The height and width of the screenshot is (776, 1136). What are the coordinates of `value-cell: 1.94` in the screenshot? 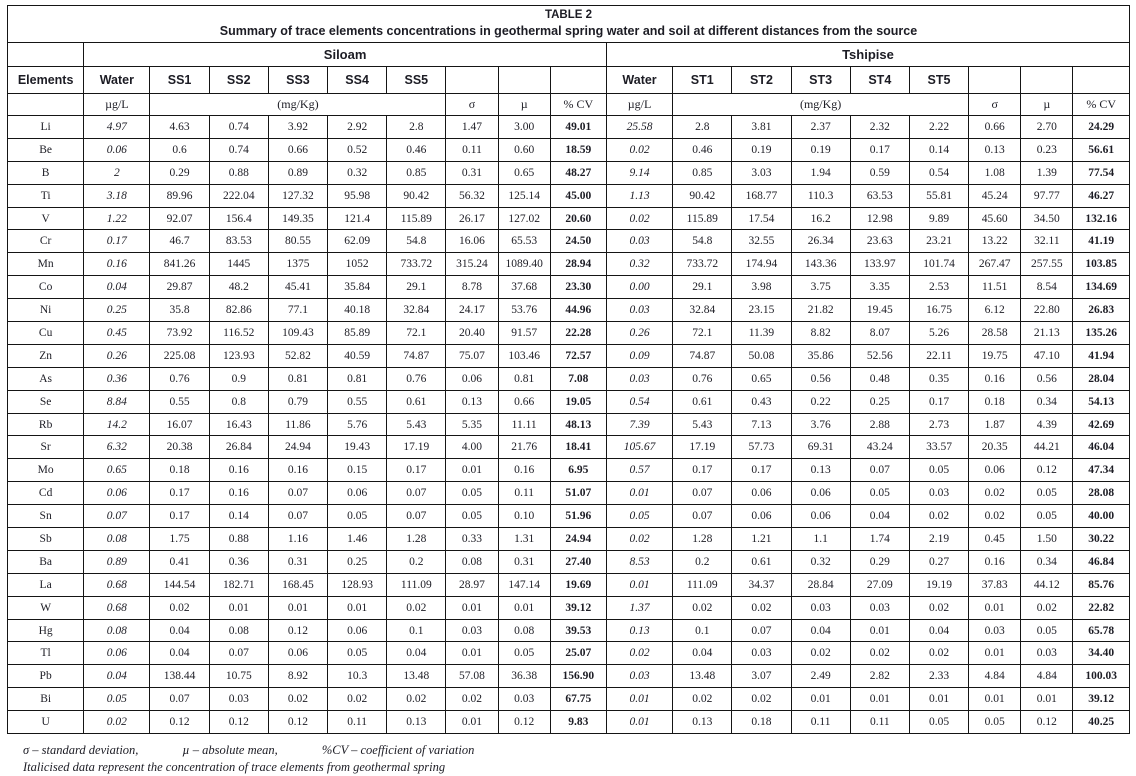 It's located at (820, 172).